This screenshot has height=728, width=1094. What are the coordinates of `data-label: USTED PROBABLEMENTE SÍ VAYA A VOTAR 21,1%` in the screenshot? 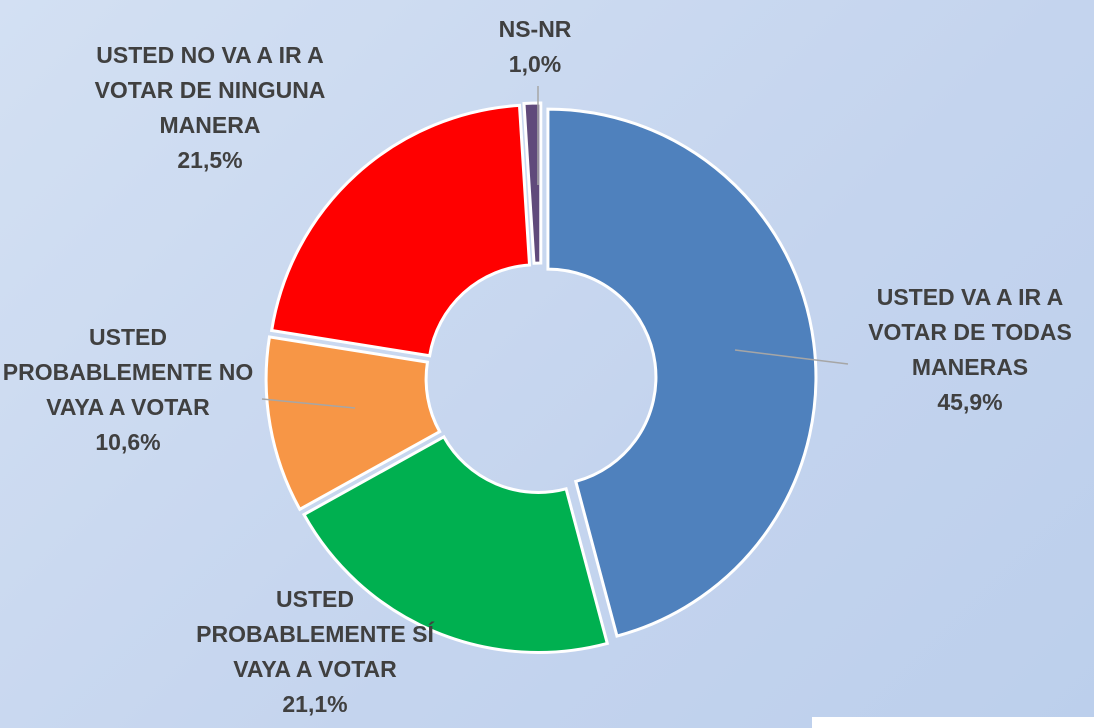 It's located at (315, 652).